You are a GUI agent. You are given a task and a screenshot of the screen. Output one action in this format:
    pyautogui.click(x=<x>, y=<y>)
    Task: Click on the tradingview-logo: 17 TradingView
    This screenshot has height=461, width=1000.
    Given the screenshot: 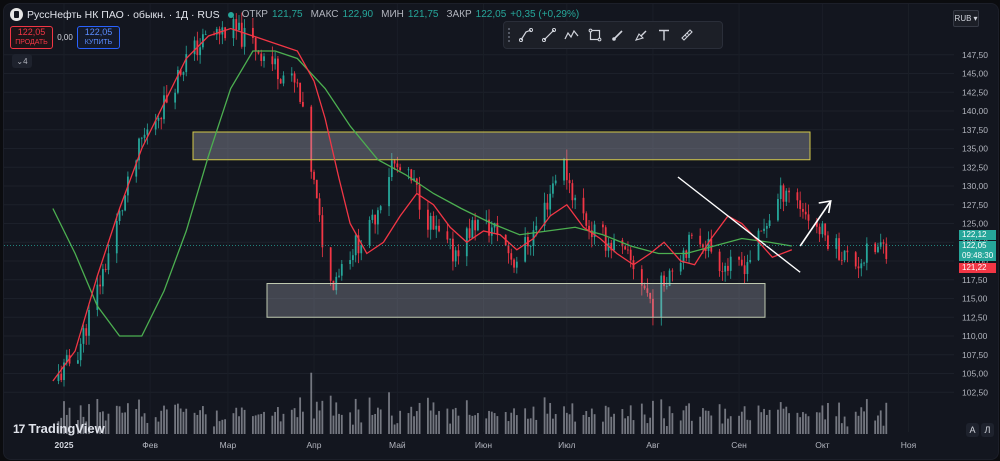 What is the action you would take?
    pyautogui.click(x=59, y=428)
    